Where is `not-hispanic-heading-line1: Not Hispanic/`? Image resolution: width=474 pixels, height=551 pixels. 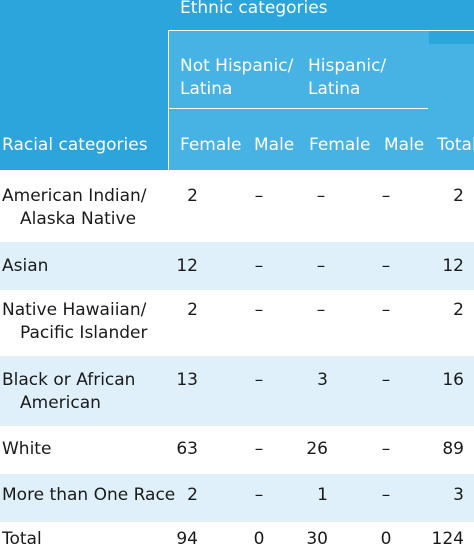
not-hispanic-heading-line1: Not Hispanic/ is located at coordinates (237, 66).